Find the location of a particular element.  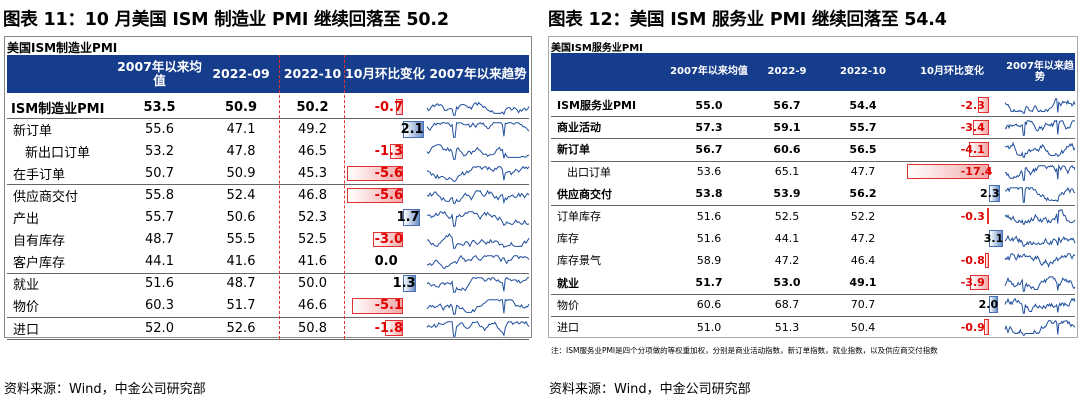

table-subtitle: 美国ISM制造业PMI is located at coordinates (62, 48).